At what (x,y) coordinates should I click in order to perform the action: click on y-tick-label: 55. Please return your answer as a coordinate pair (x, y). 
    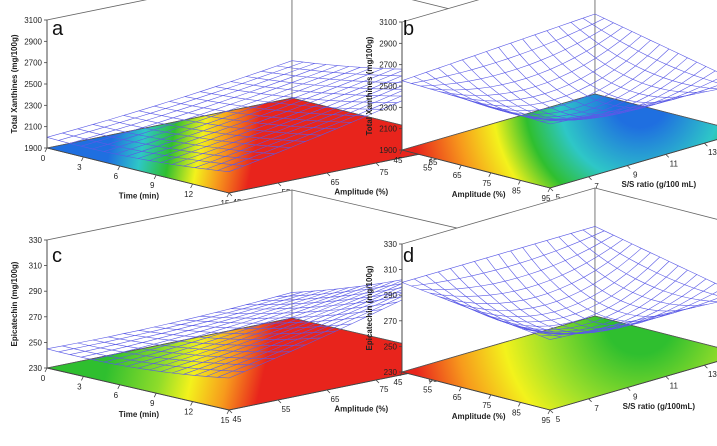
    Looking at the image, I should click on (286, 409).